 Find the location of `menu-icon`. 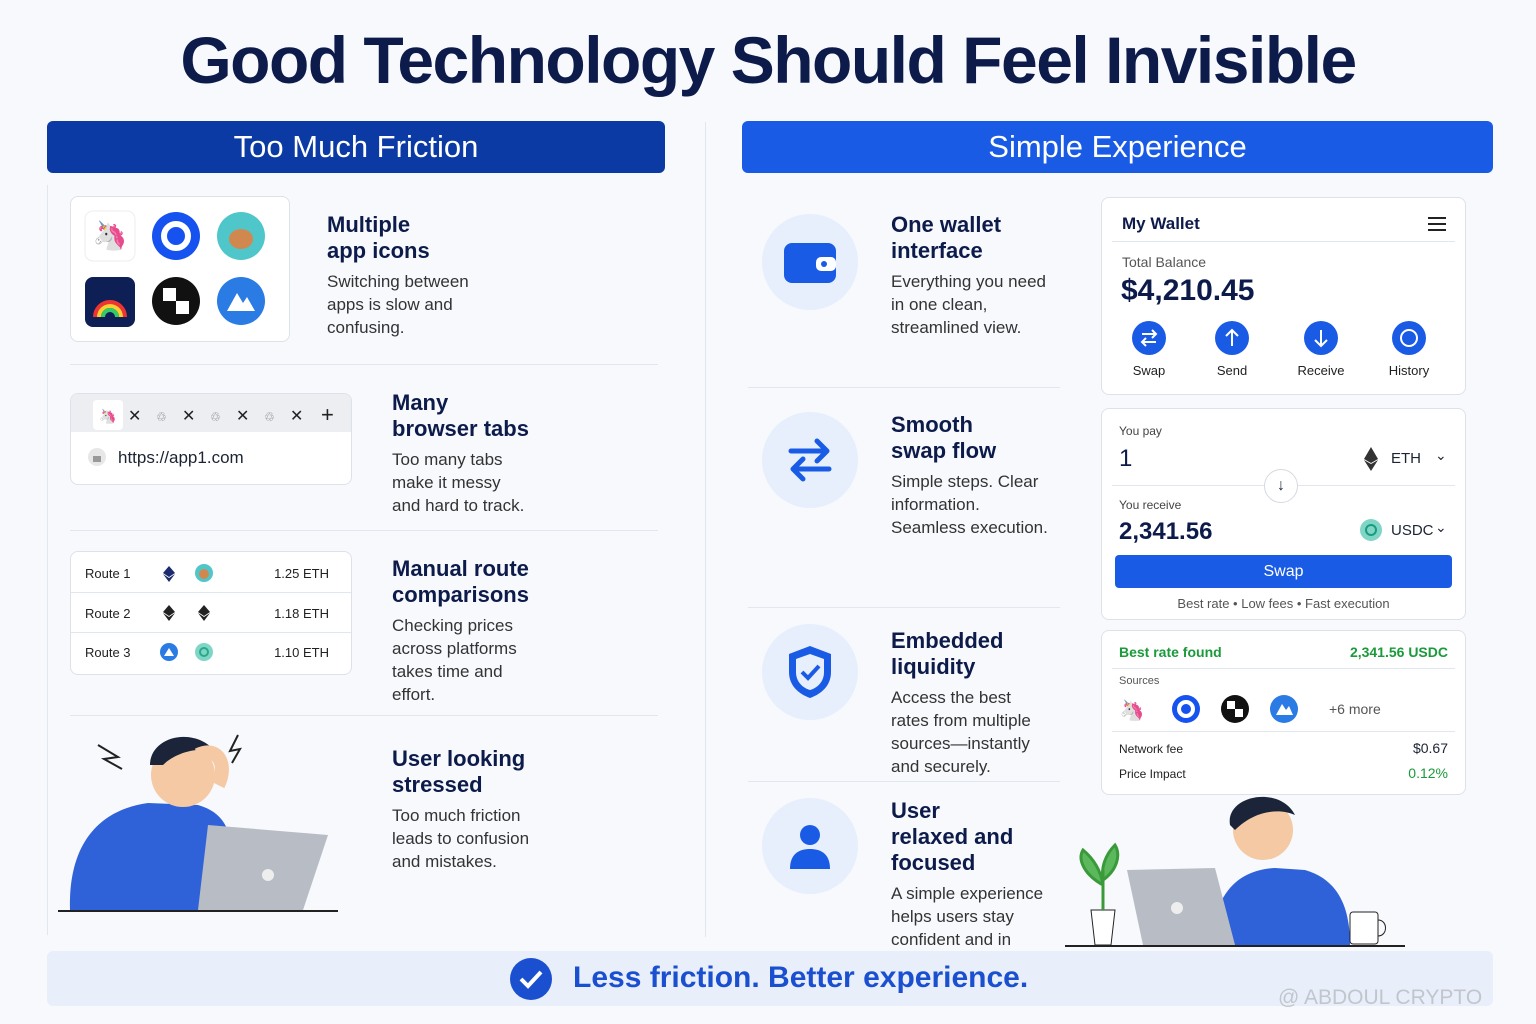

menu-icon is located at coordinates (1437, 224).